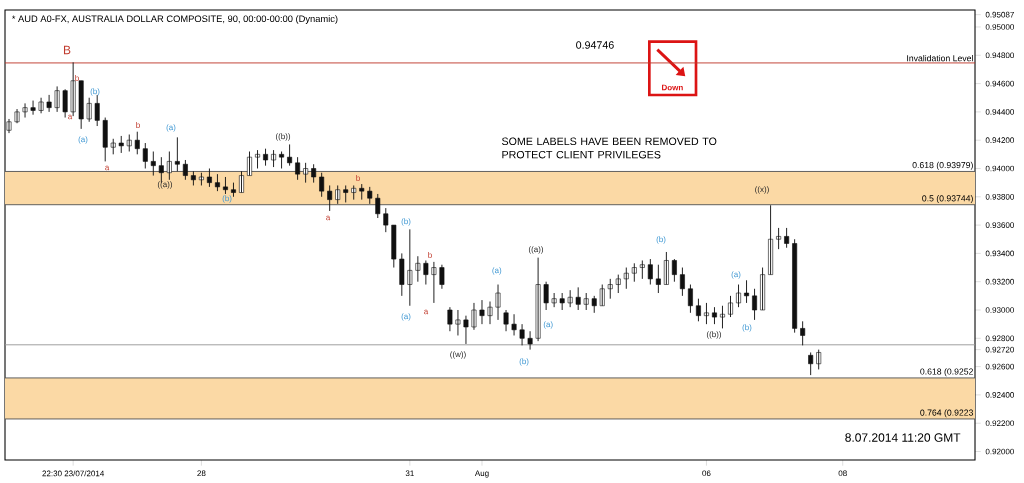  Describe the element at coordinates (1000, 338) in the screenshot. I see `y-tick-label: 0.92800` at that location.